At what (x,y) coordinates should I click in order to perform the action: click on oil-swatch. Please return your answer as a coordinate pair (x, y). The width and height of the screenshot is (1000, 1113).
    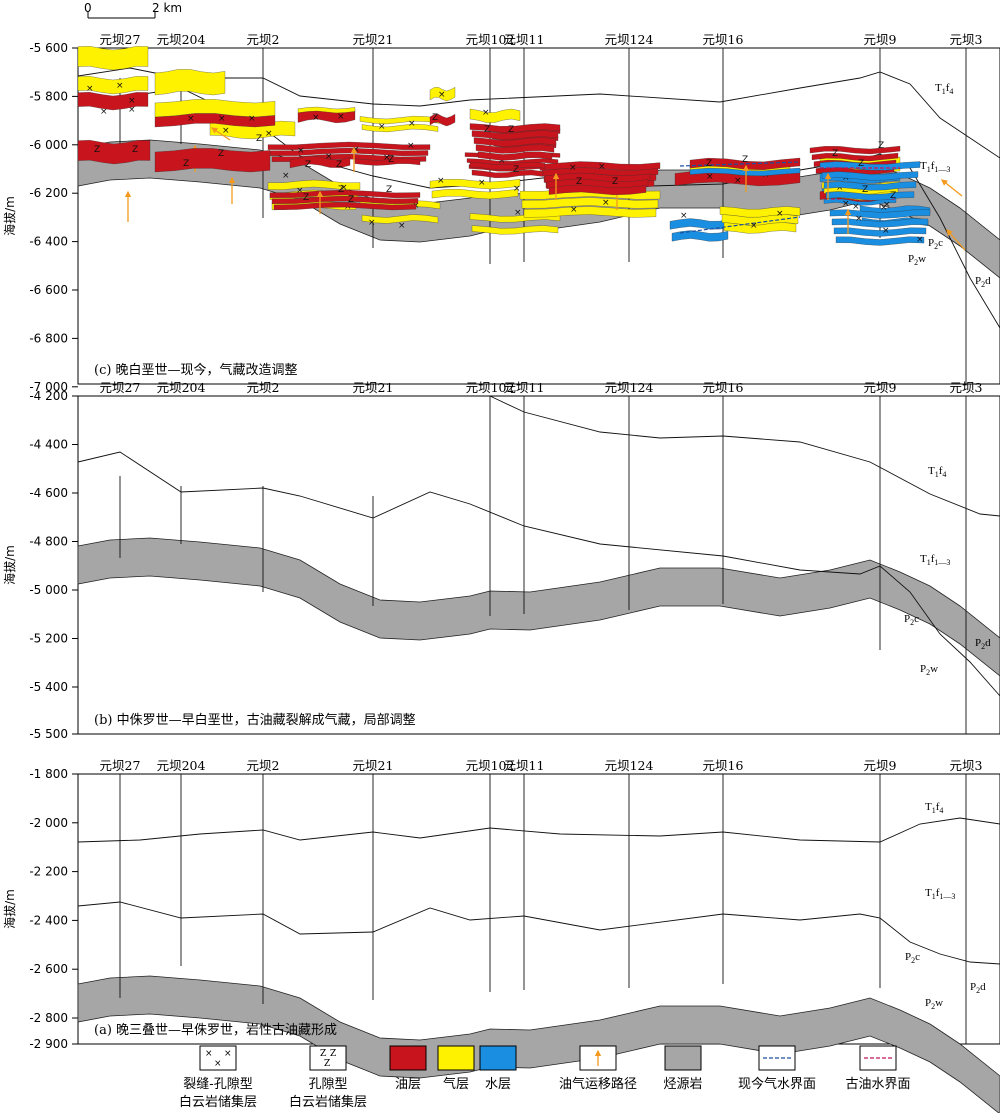
    Looking at the image, I should click on (408, 1058).